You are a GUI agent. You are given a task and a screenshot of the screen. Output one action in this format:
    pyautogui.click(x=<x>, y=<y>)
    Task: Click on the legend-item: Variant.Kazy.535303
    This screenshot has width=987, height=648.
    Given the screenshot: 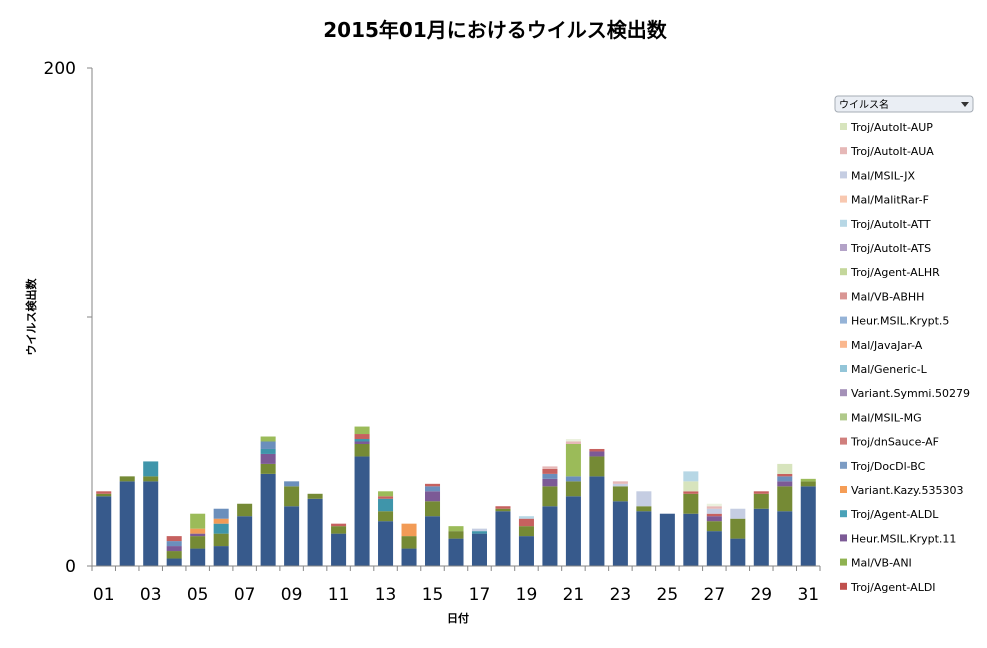 What is the action you would take?
    pyautogui.click(x=901, y=490)
    